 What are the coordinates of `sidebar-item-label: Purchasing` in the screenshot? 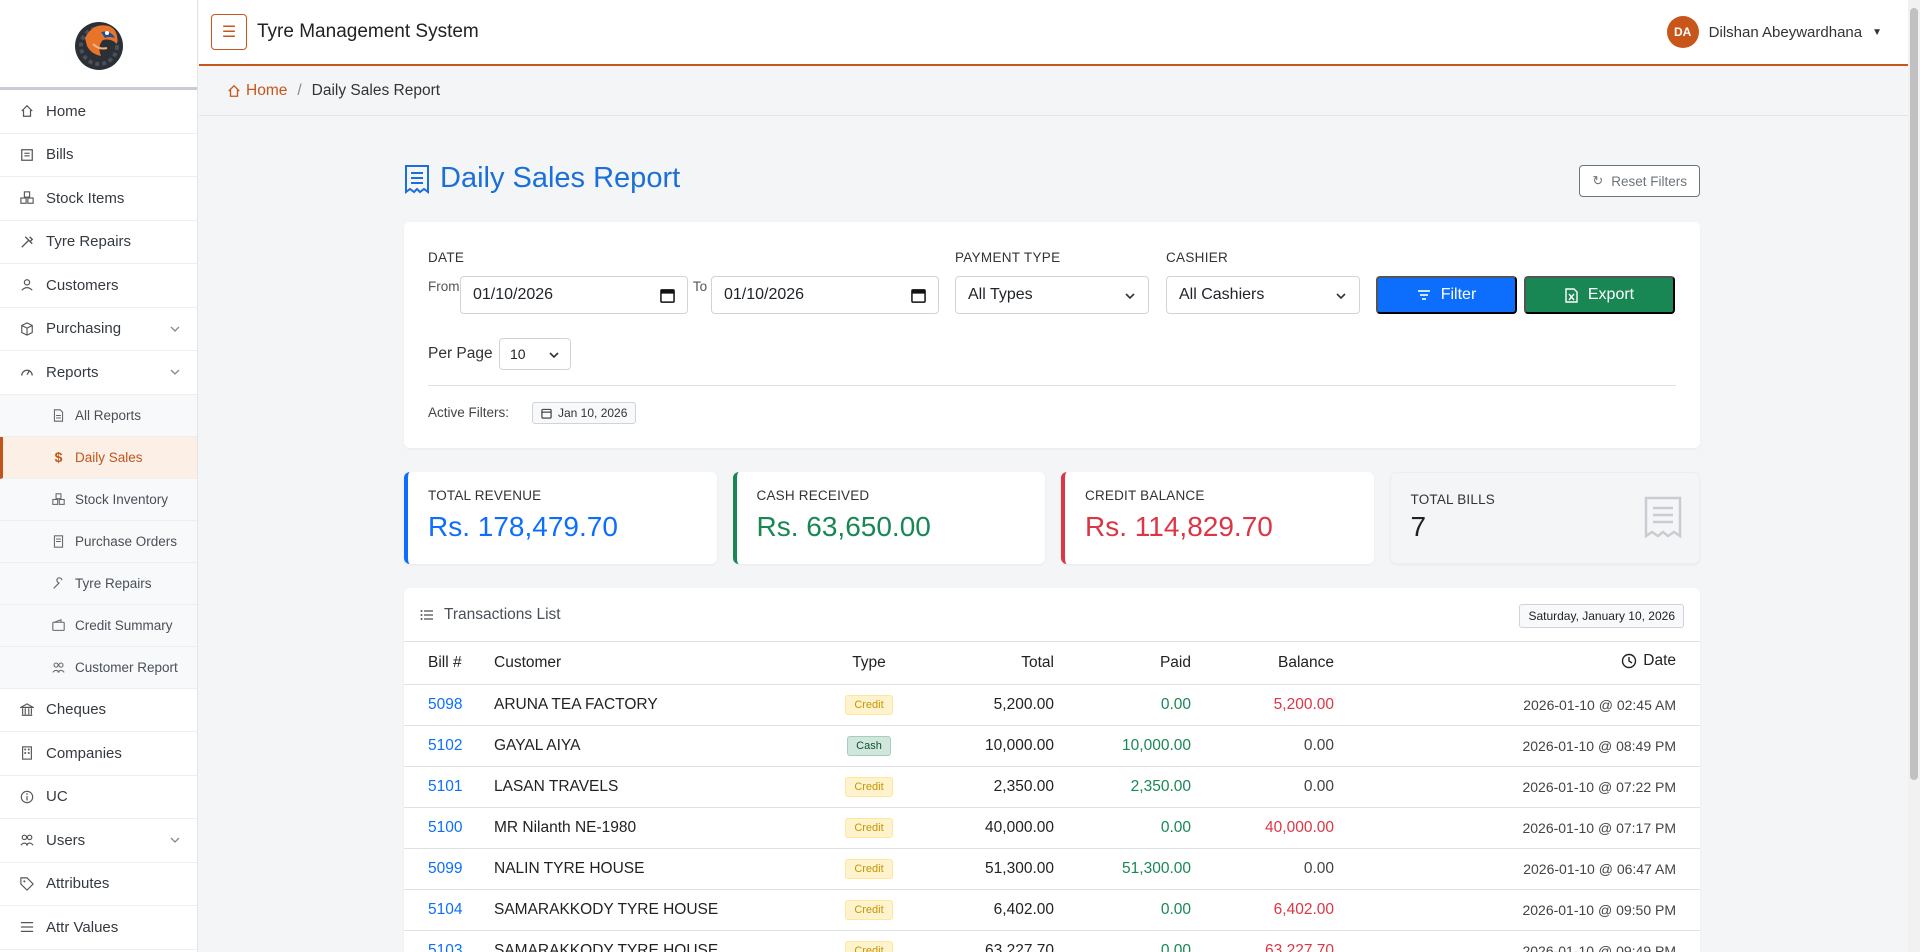 It's located at (84, 329).